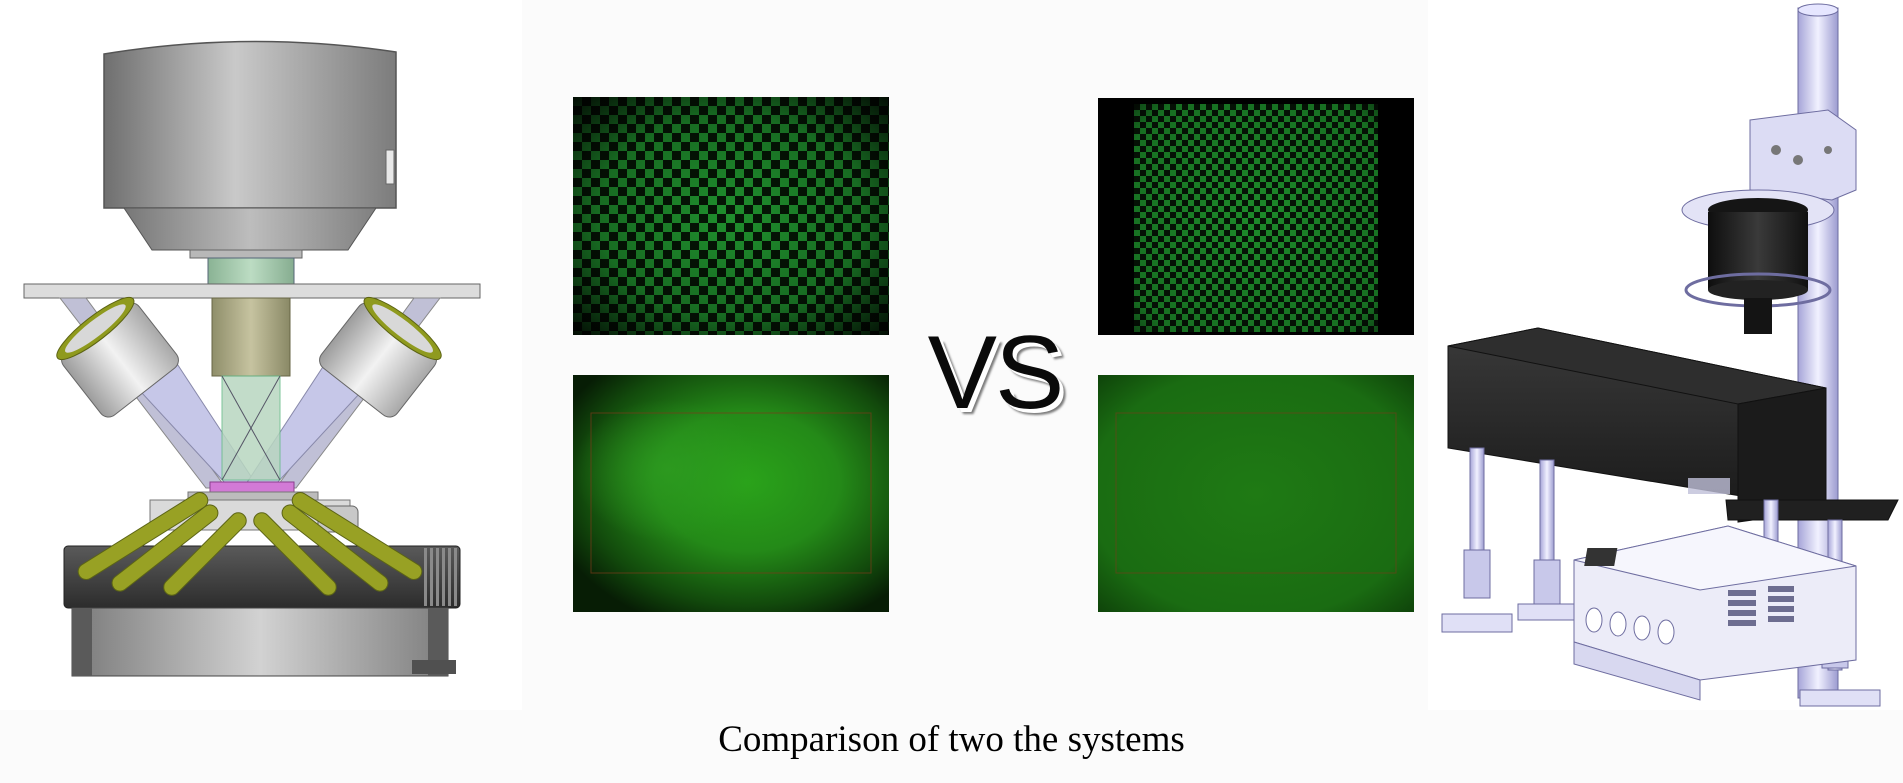 The image size is (1903, 783). I want to click on system-b-flatfield-image, so click(1256, 493).